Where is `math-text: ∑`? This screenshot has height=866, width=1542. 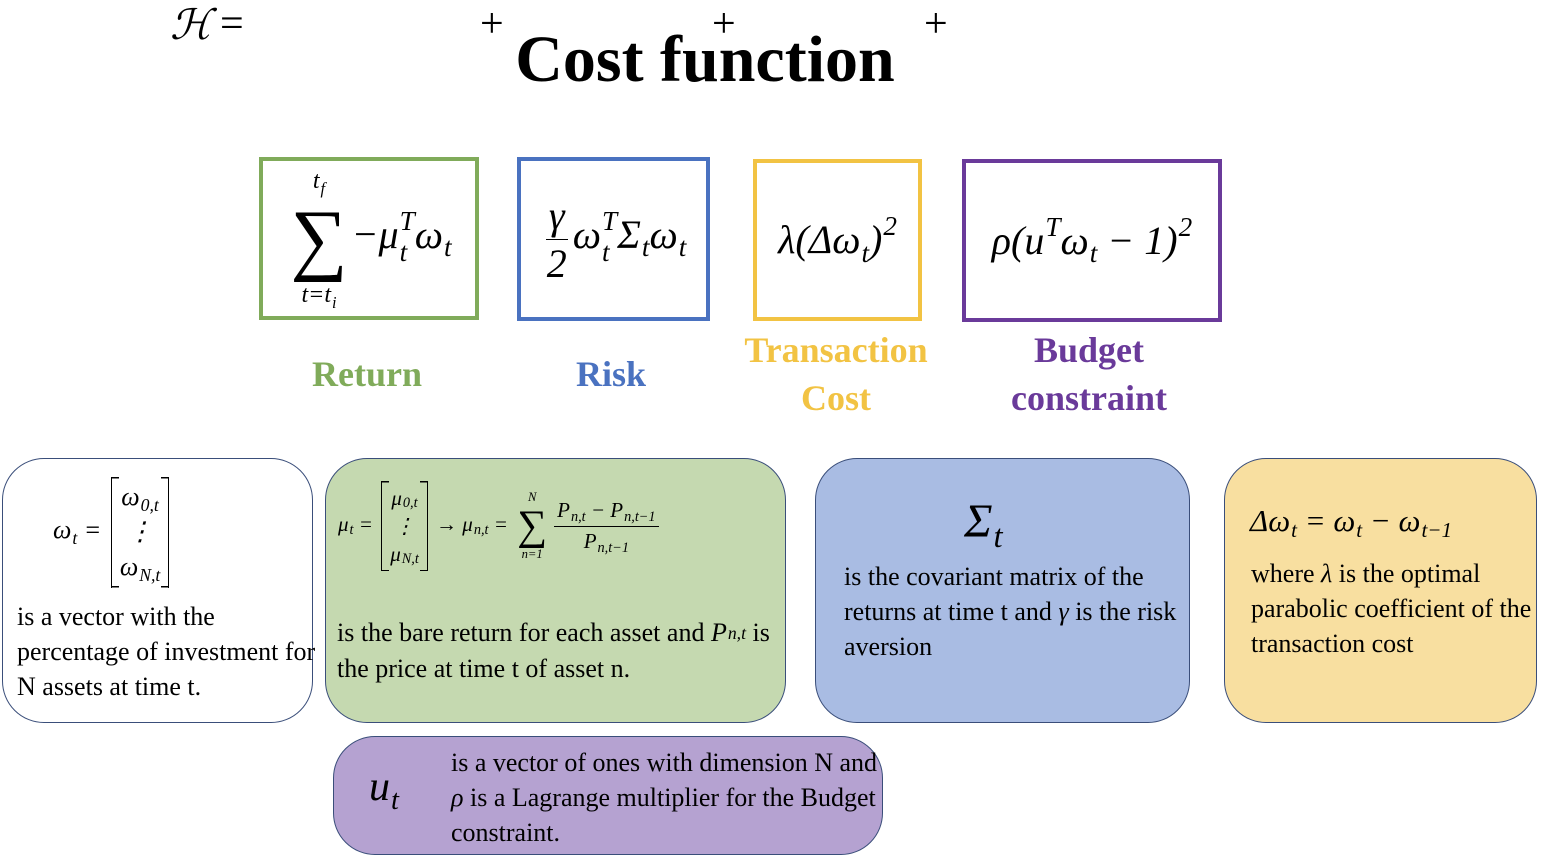
math-text: ∑ is located at coordinates (532, 526).